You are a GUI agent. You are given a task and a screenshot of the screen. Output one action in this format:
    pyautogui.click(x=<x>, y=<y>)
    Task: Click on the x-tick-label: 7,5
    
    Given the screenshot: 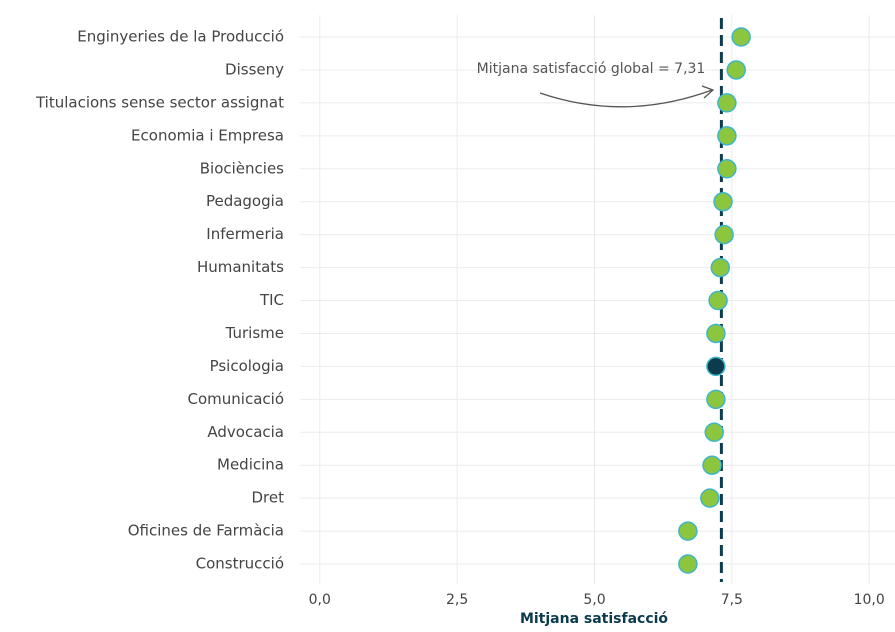 What is the action you would take?
    pyautogui.click(x=732, y=600)
    